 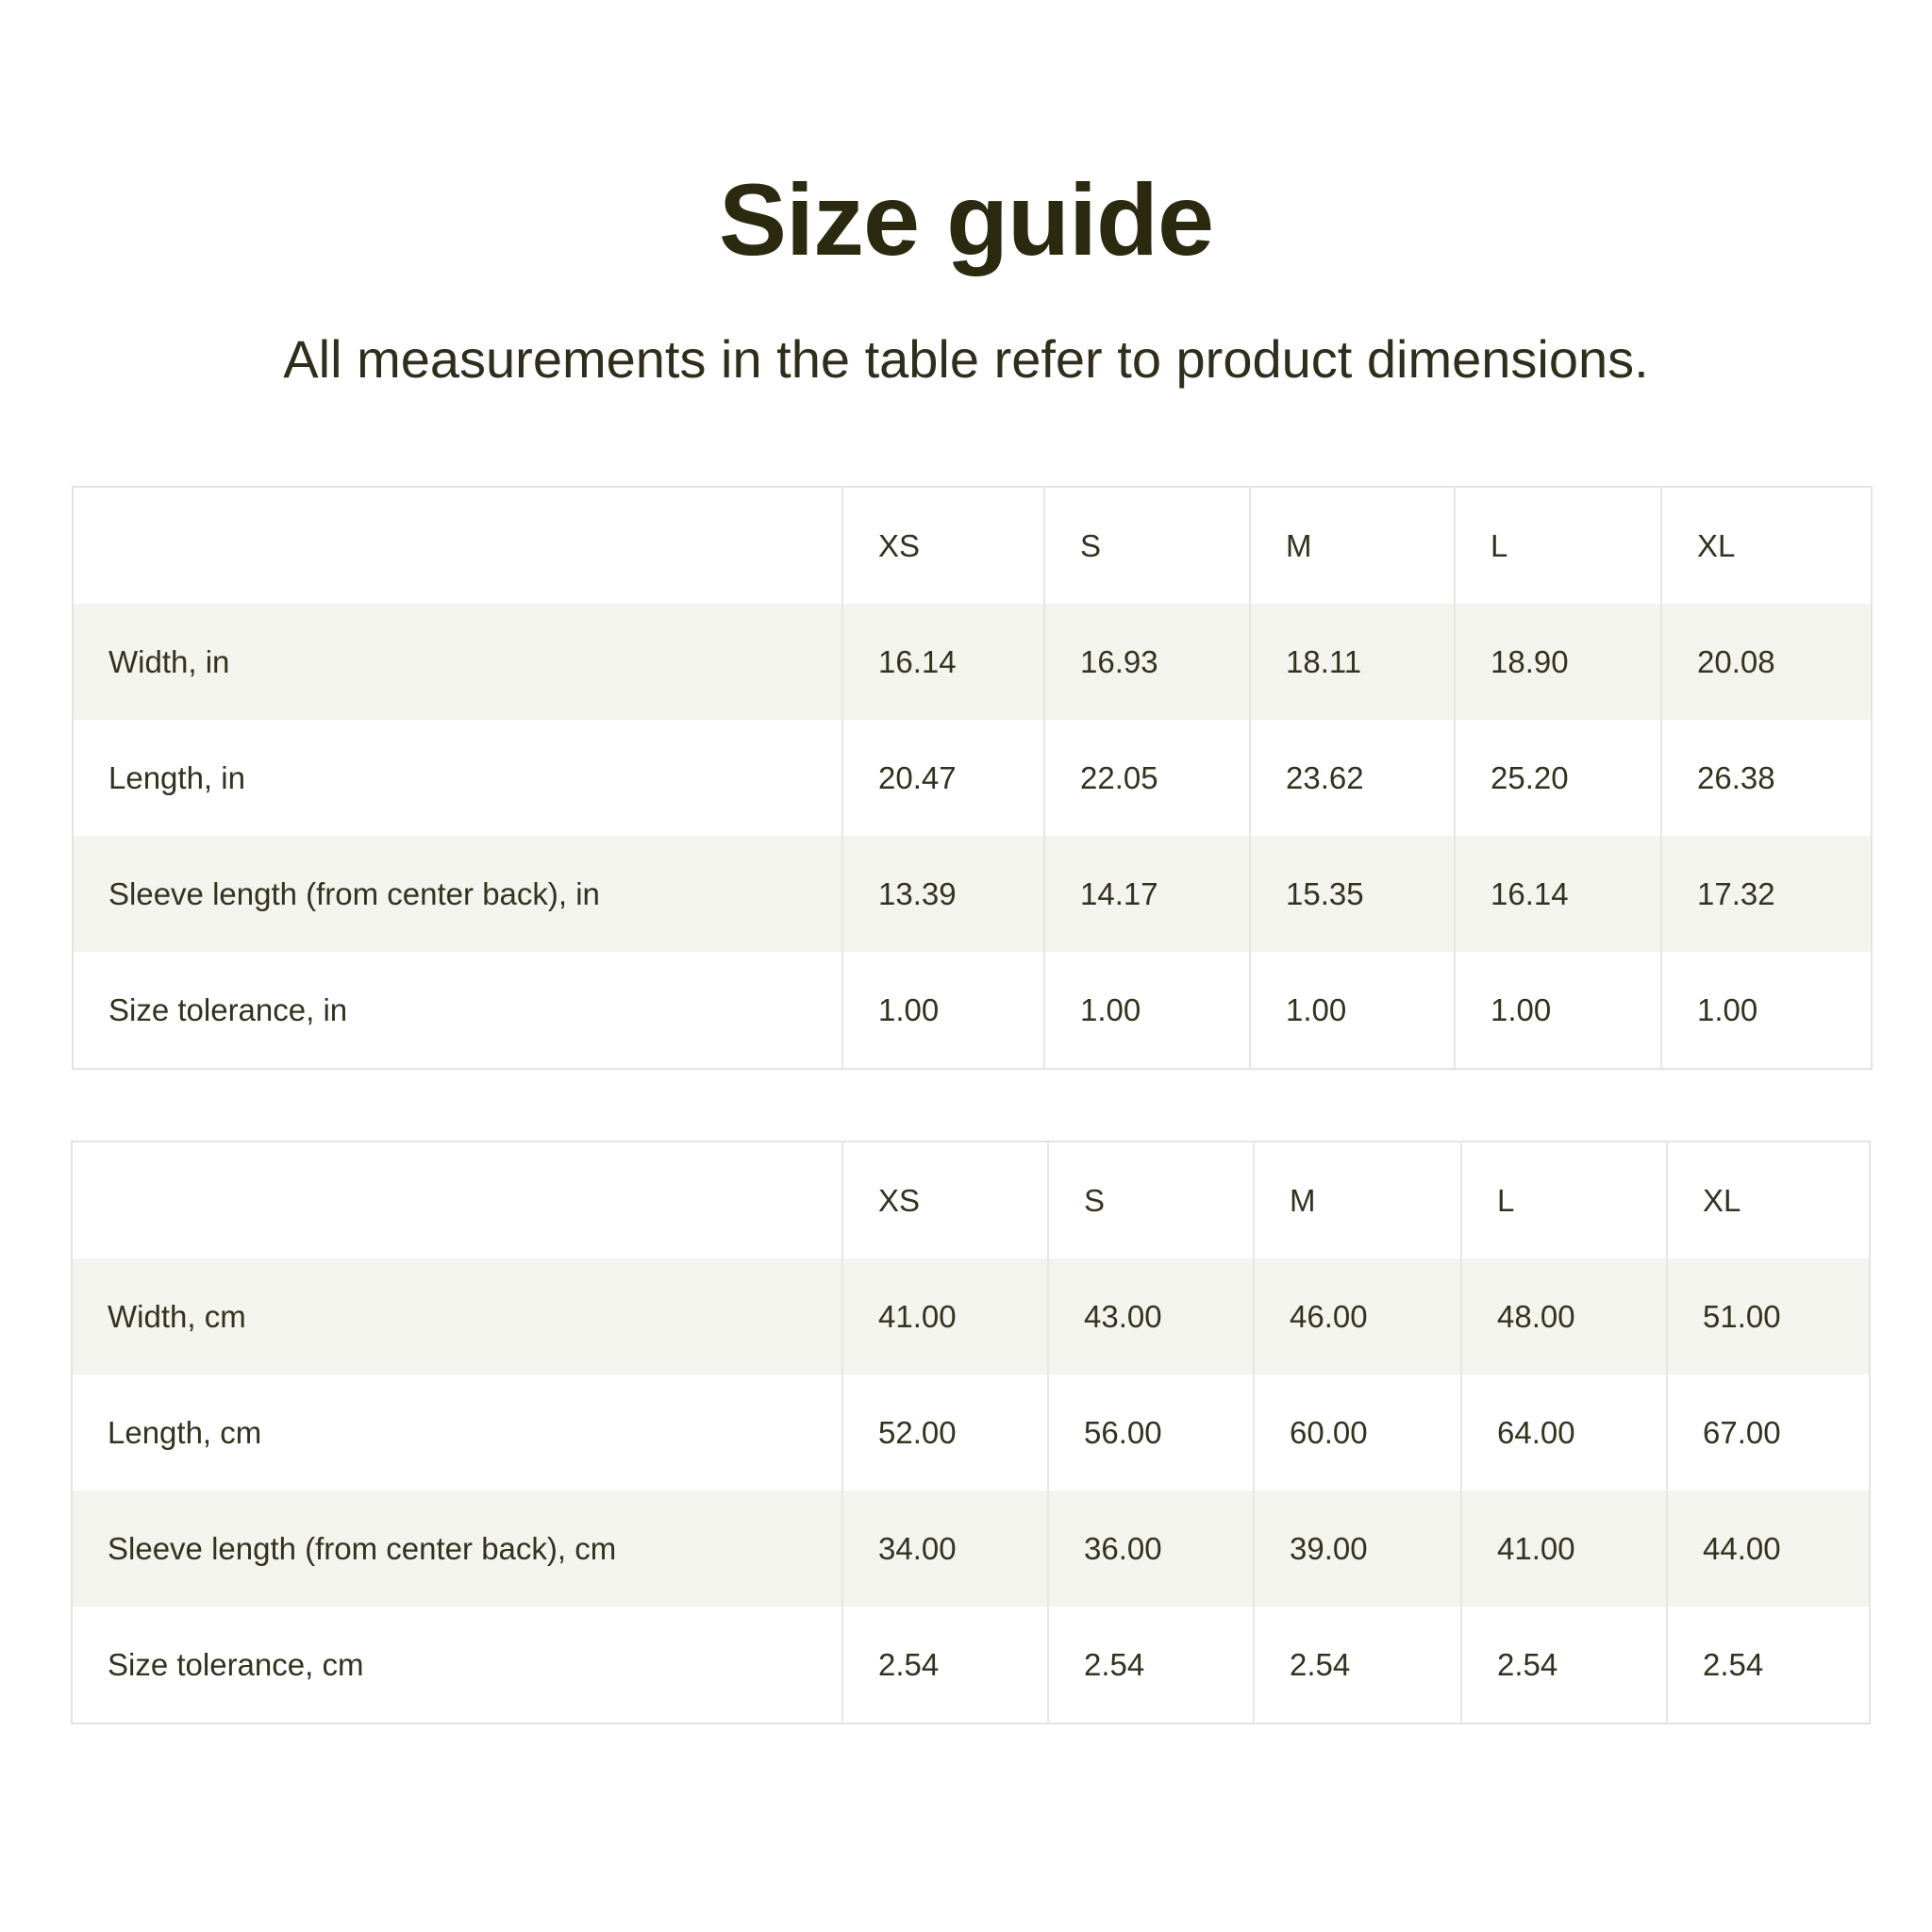 I want to click on measurement-value: 15.35, so click(x=1352, y=894).